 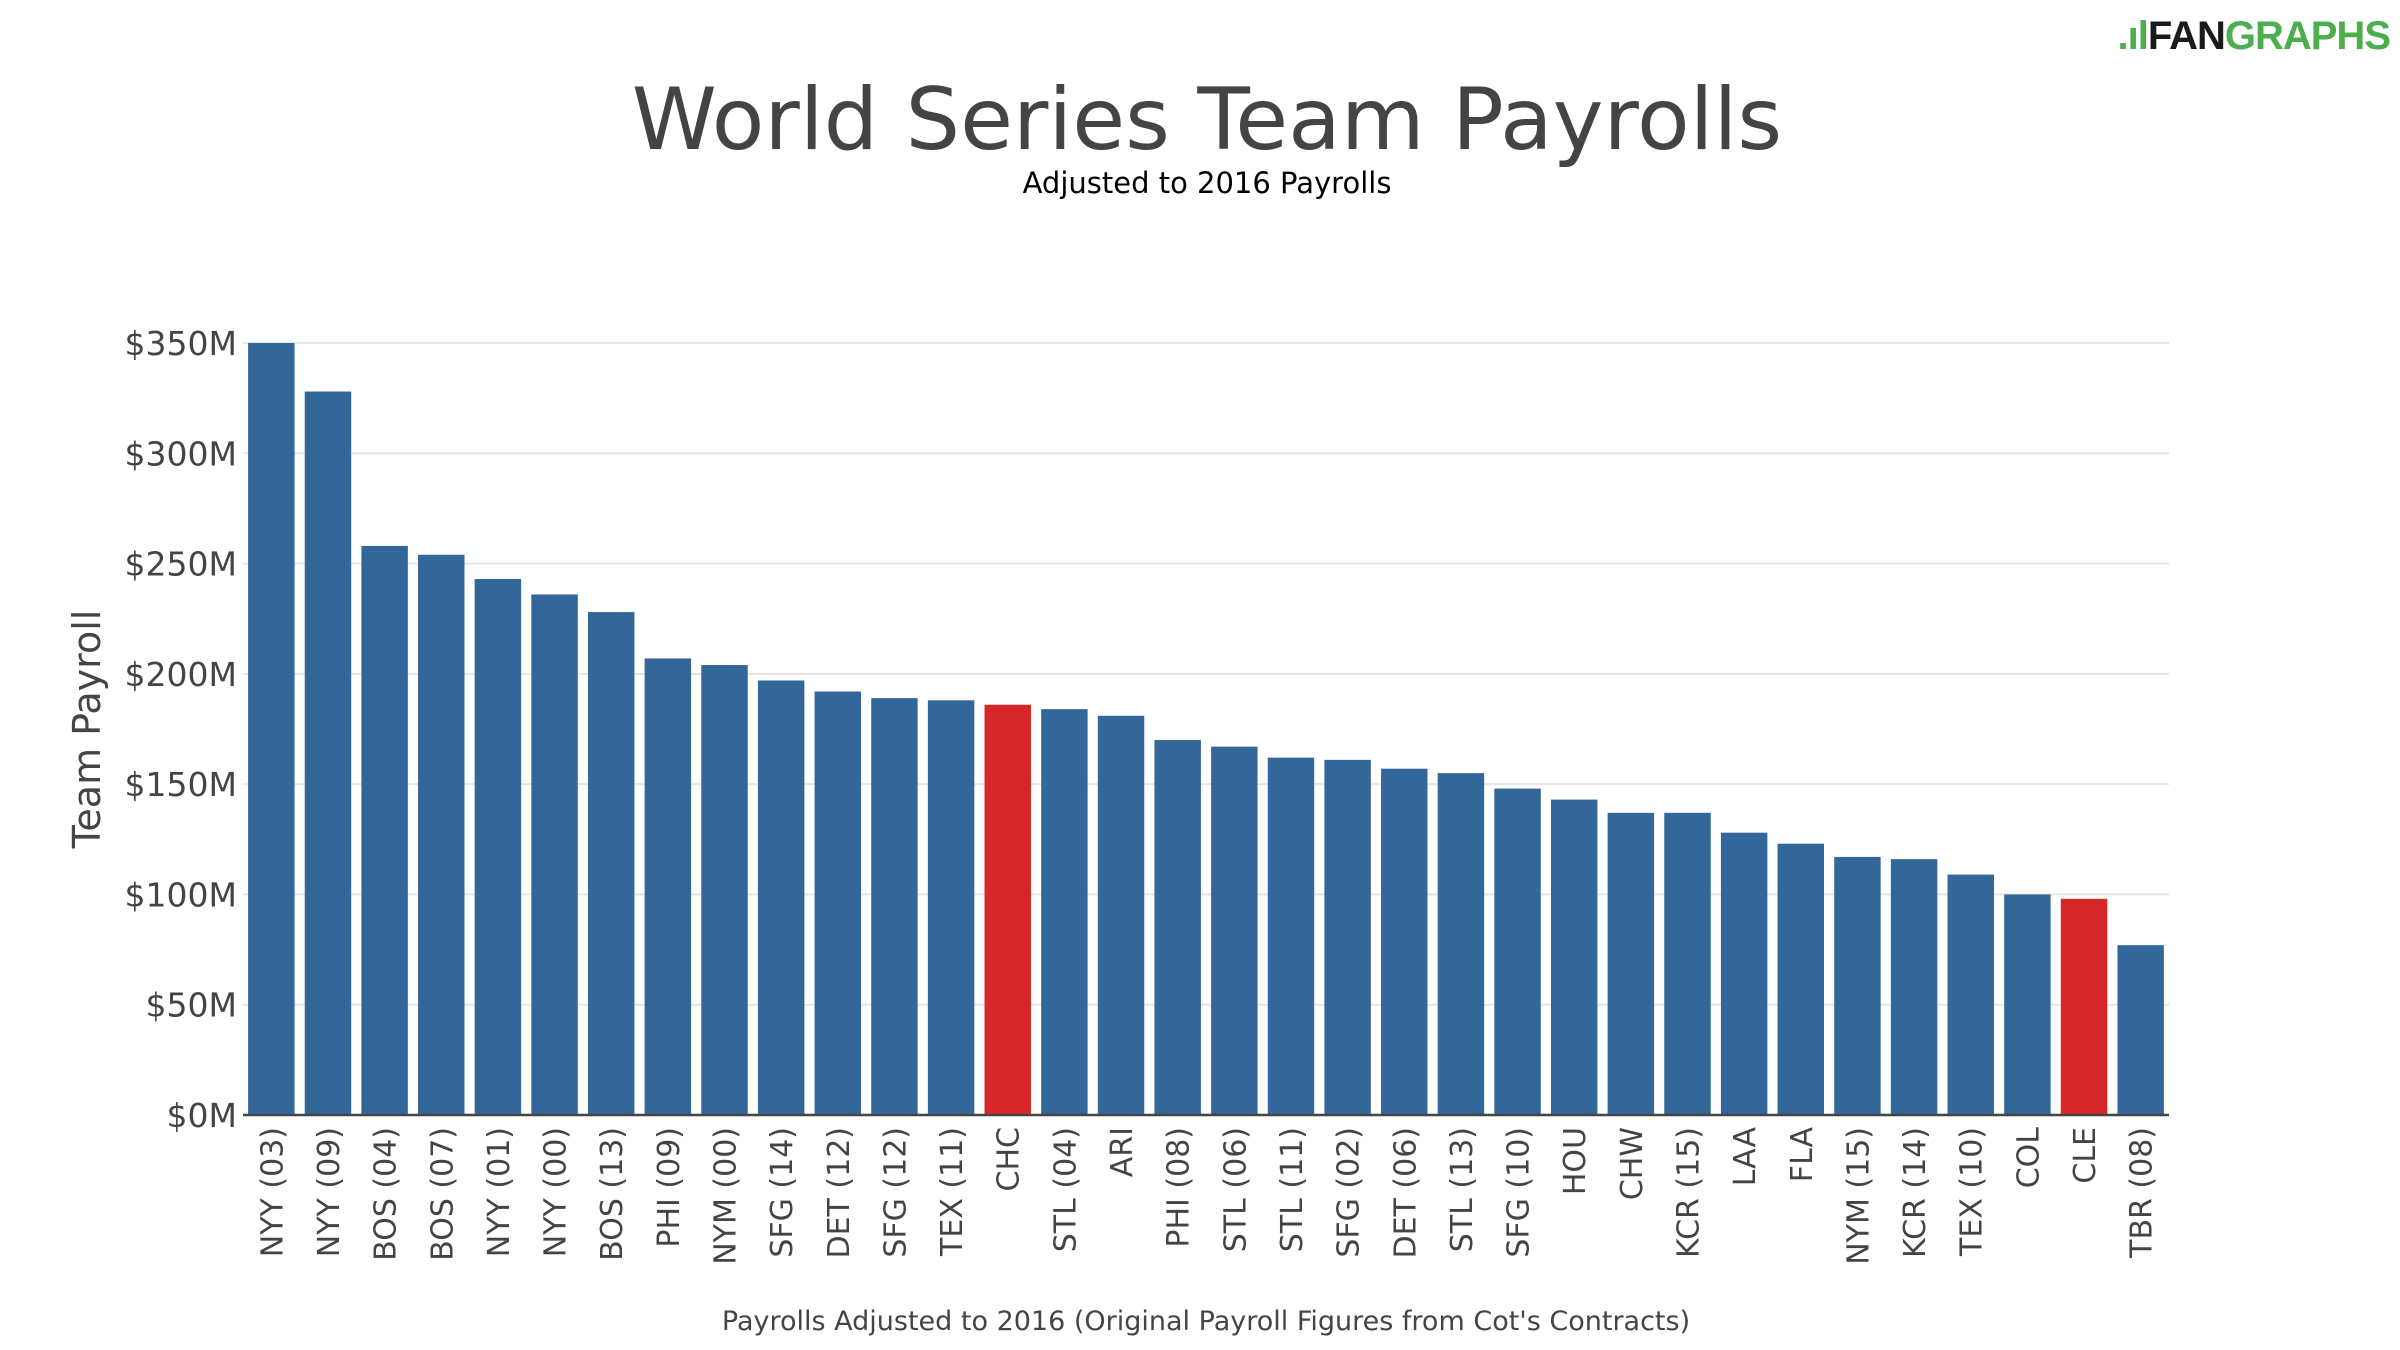 What do you see at coordinates (1519, 1192) in the screenshot?
I see `x-tick-label: SFG (10)` at bounding box center [1519, 1192].